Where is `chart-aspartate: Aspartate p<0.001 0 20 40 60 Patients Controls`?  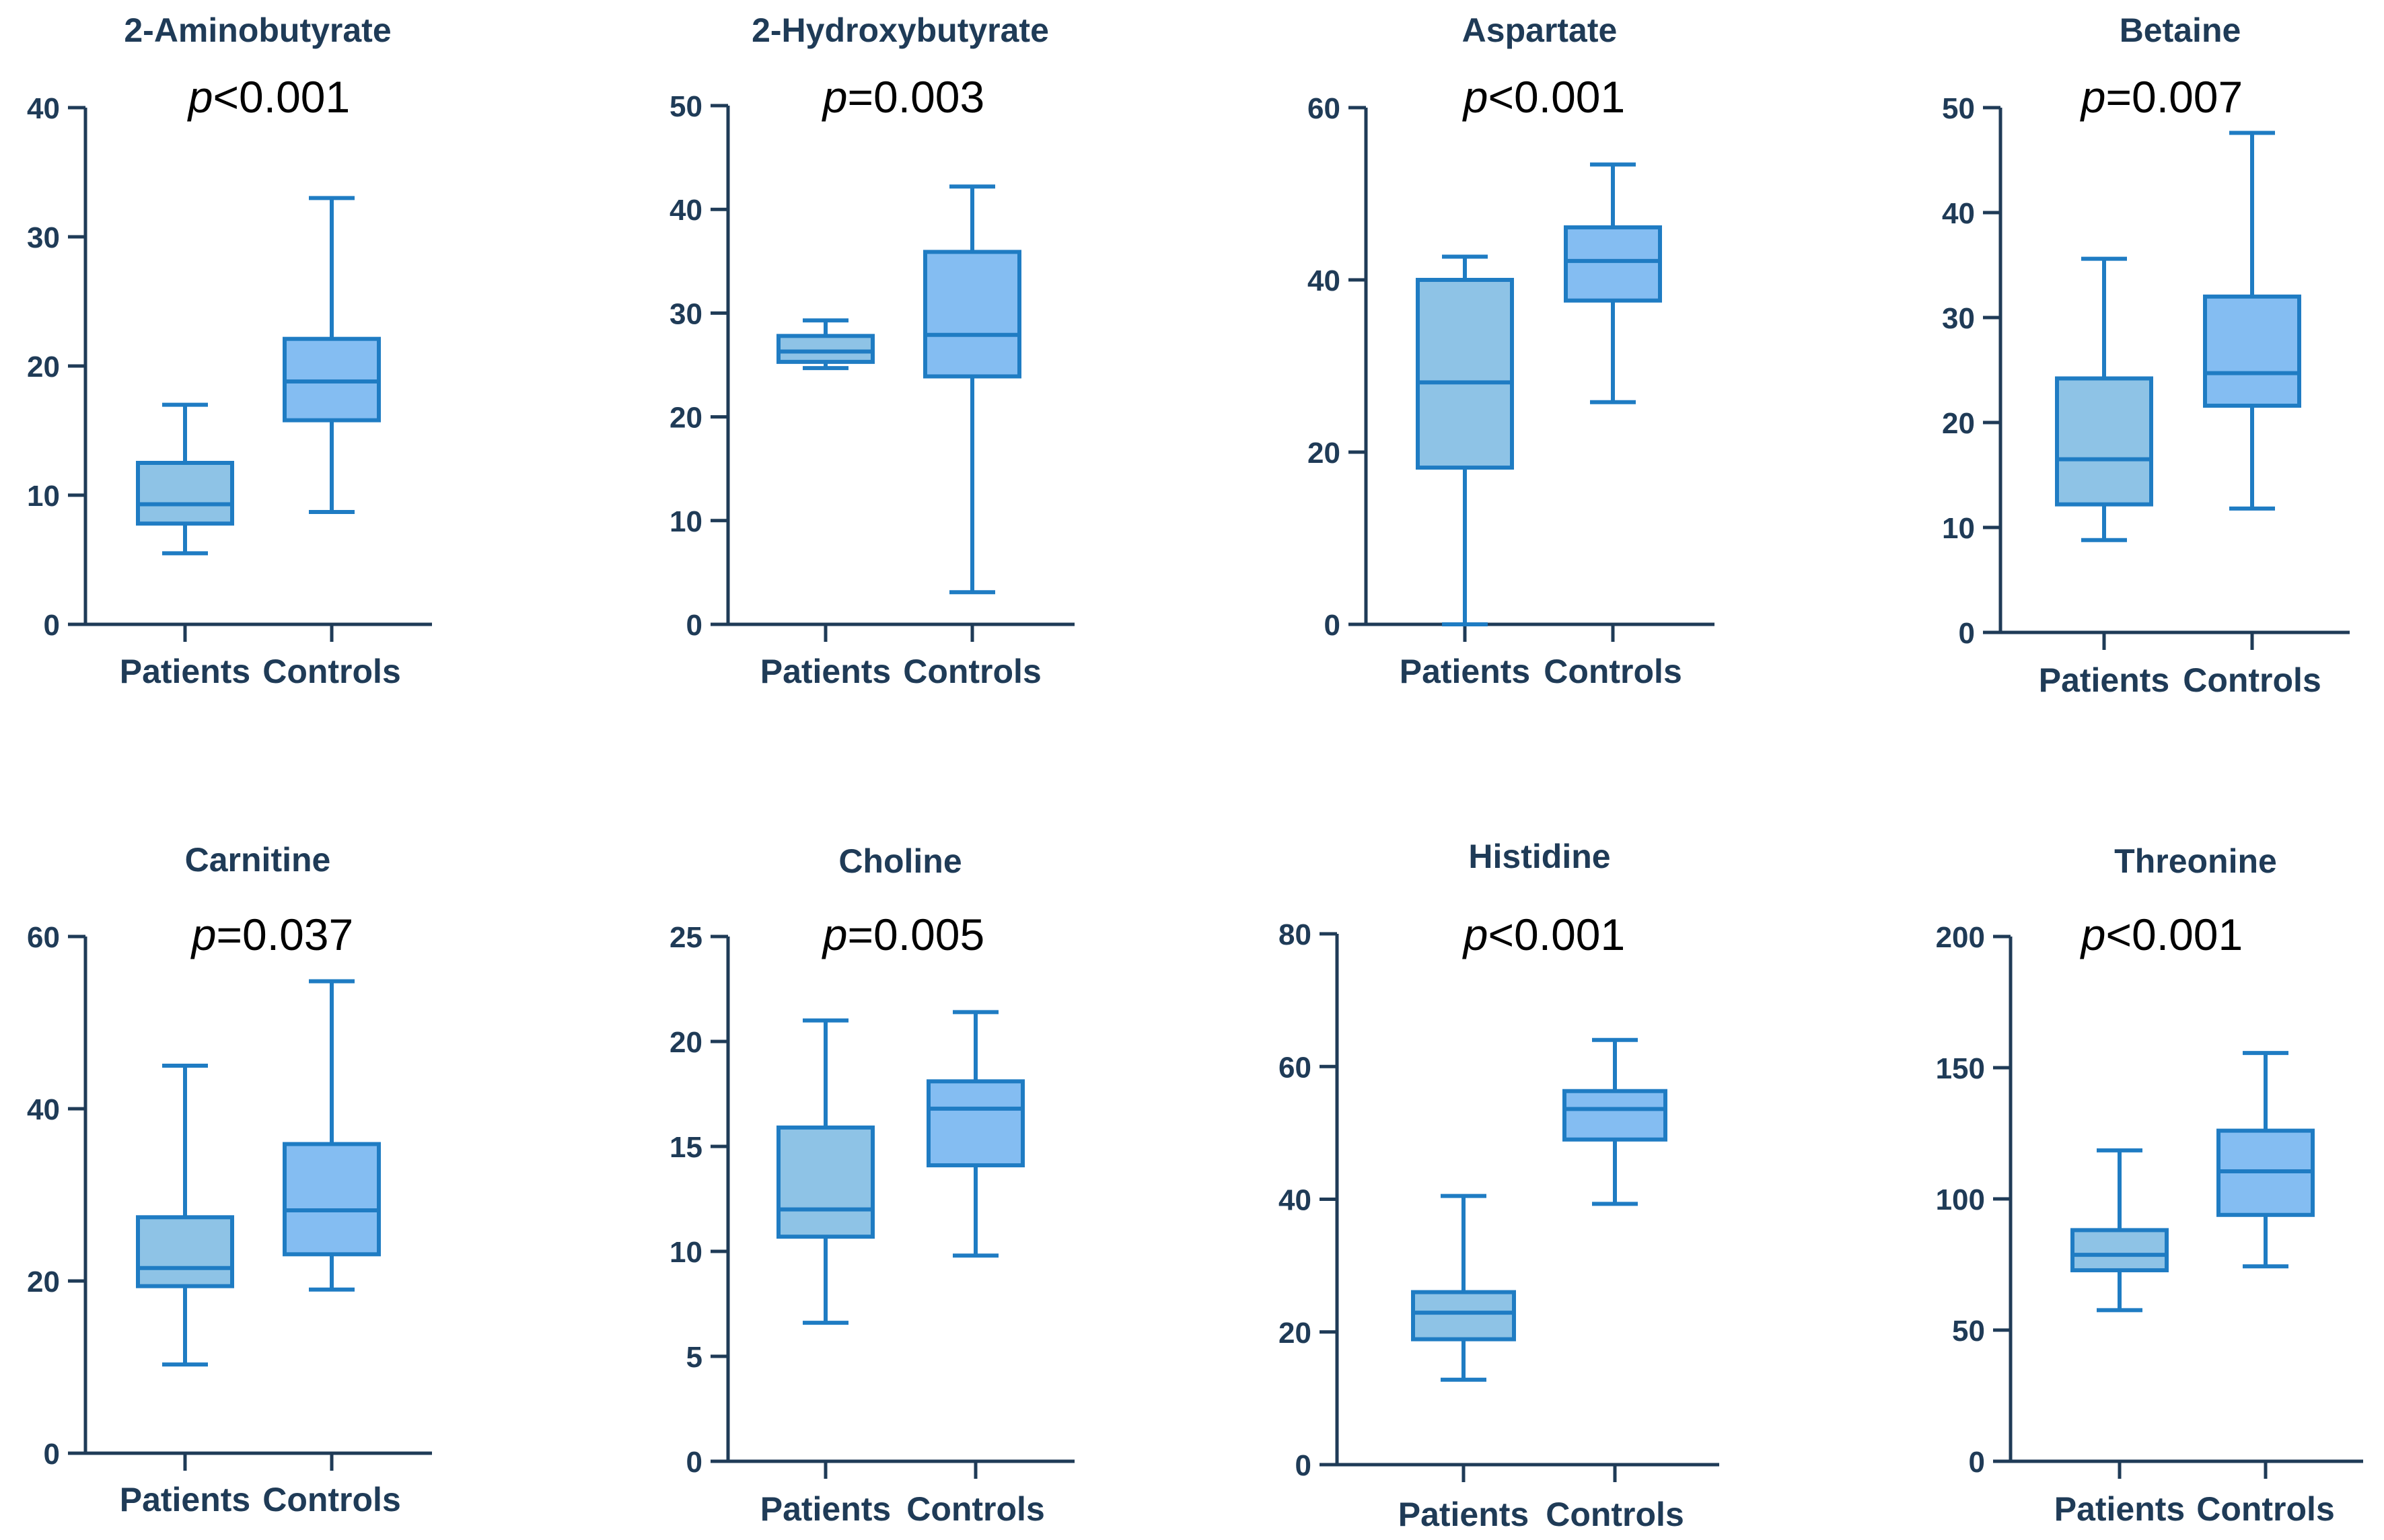 chart-aspartate: Aspartate p<0.001 0 20 40 60 Patients Controls is located at coordinates (1510, 350).